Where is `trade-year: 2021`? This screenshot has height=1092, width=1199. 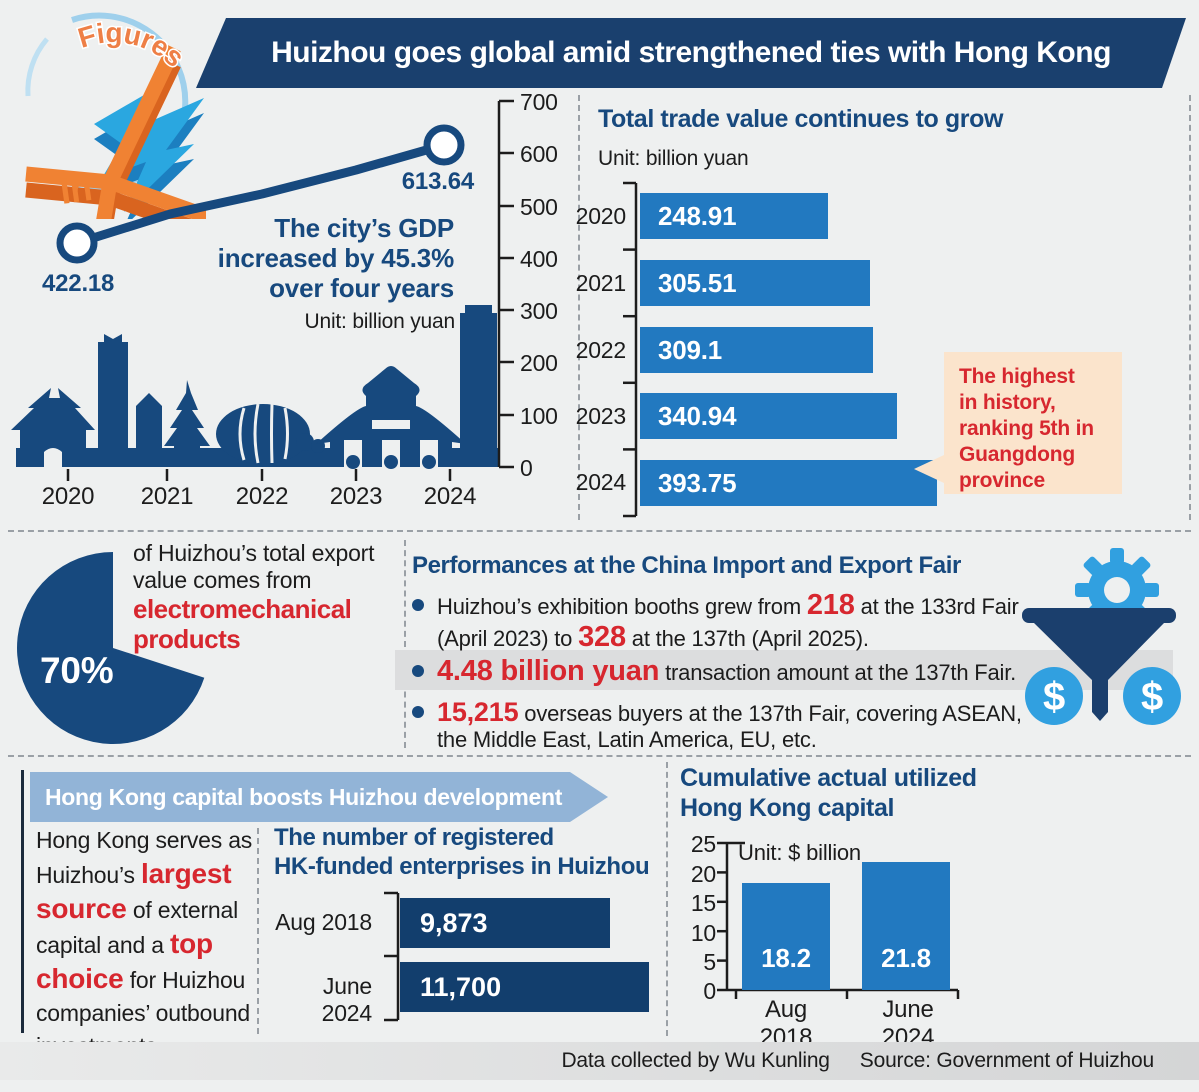
trade-year: 2021 is located at coordinates (601, 283).